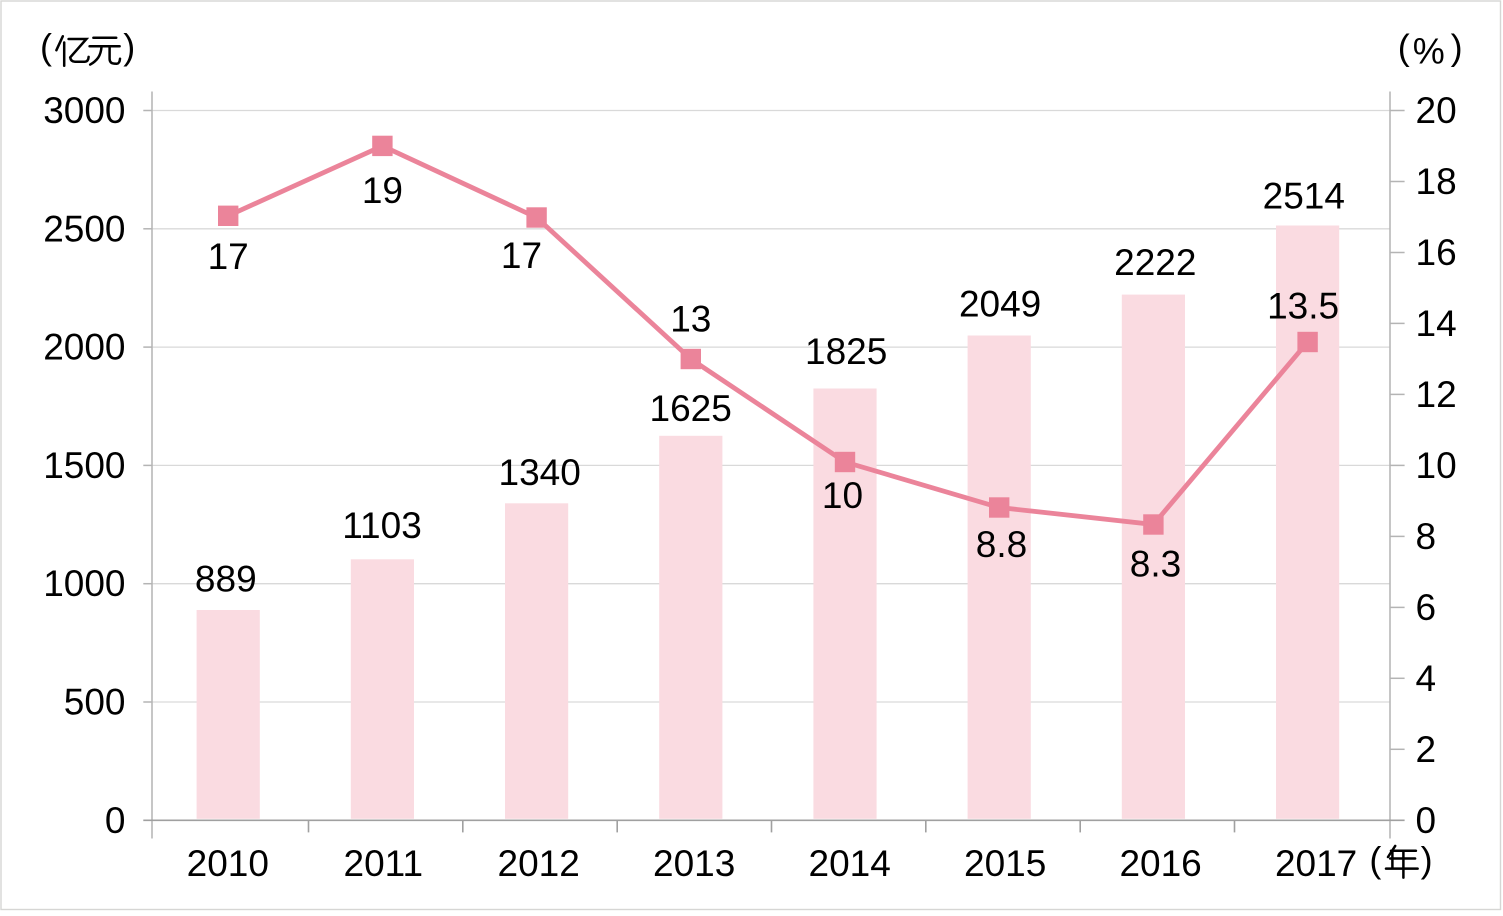 The width and height of the screenshot is (1503, 916). What do you see at coordinates (84, 465) in the screenshot?
I see `svg-text: 1500` at bounding box center [84, 465].